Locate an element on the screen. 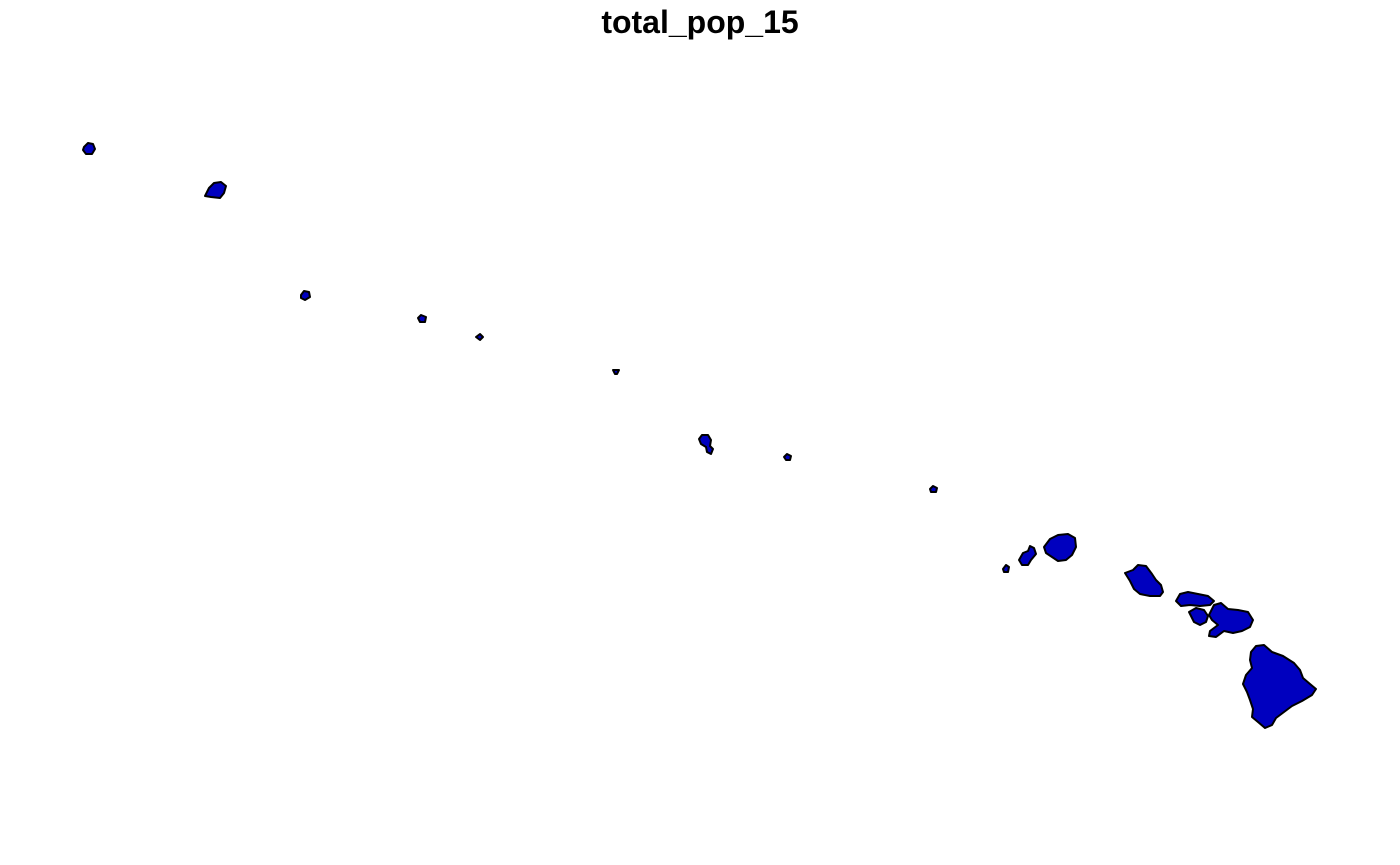 The height and width of the screenshot is (865, 1400). island-oahu is located at coordinates (1060, 547).